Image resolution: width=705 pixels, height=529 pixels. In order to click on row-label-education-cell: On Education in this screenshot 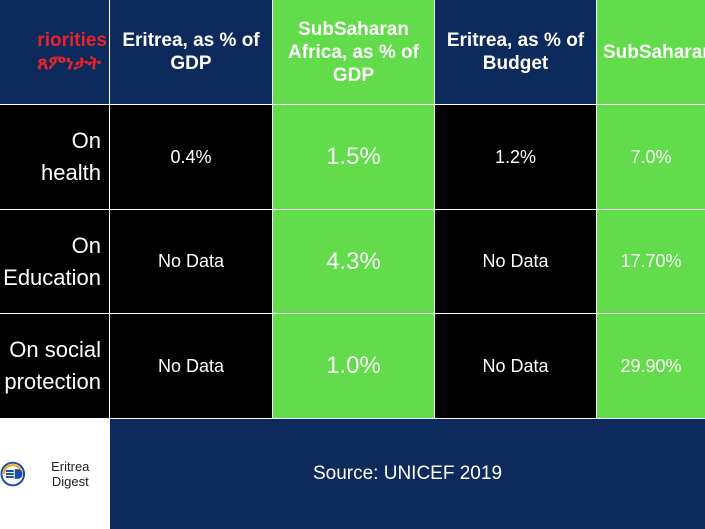, I will do `click(55, 262)`.